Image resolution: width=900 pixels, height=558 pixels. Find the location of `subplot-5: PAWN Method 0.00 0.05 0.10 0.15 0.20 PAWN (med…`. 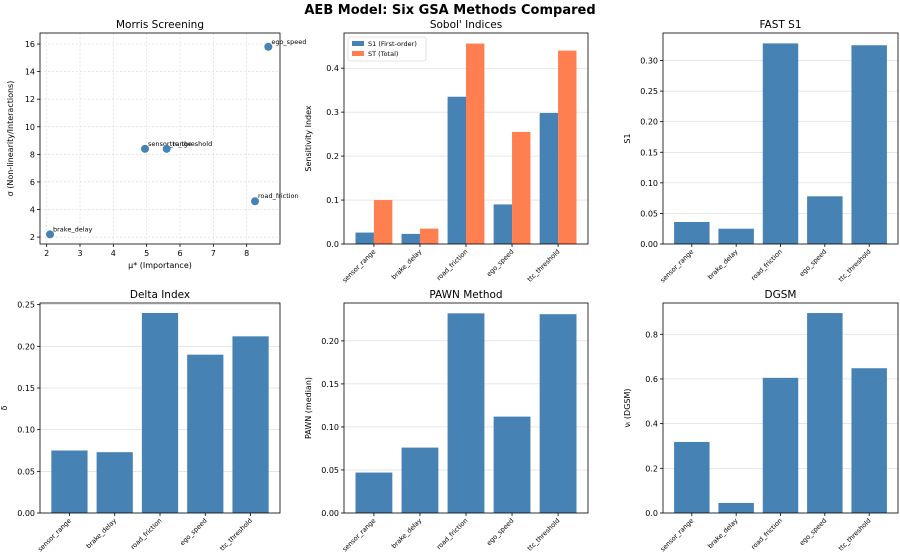

subplot-5: PAWN Method 0.00 0.05 0.10 0.15 0.20 PAWN (med… is located at coordinates (446, 421).